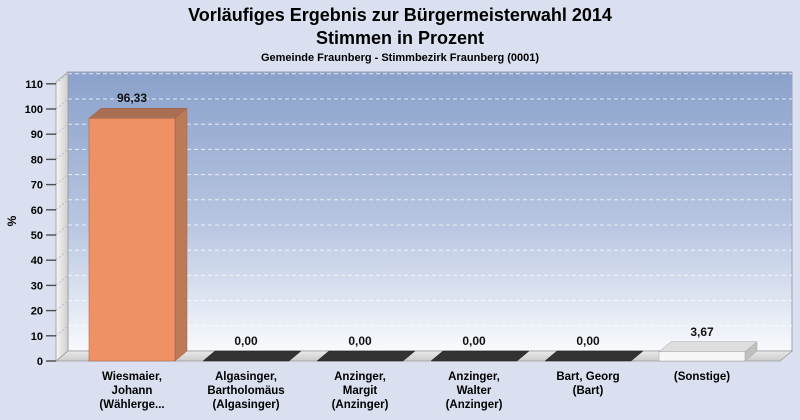 The image size is (800, 420). Describe the element at coordinates (587, 377) in the screenshot. I see `category-label-line: Bart, Georg` at that location.